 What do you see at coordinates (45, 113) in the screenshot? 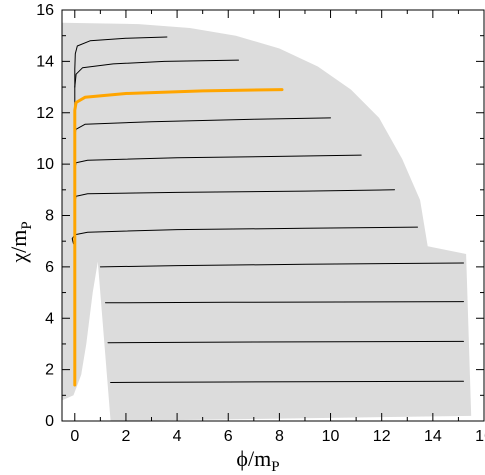
I see `y-tick-label: 12` at bounding box center [45, 113].